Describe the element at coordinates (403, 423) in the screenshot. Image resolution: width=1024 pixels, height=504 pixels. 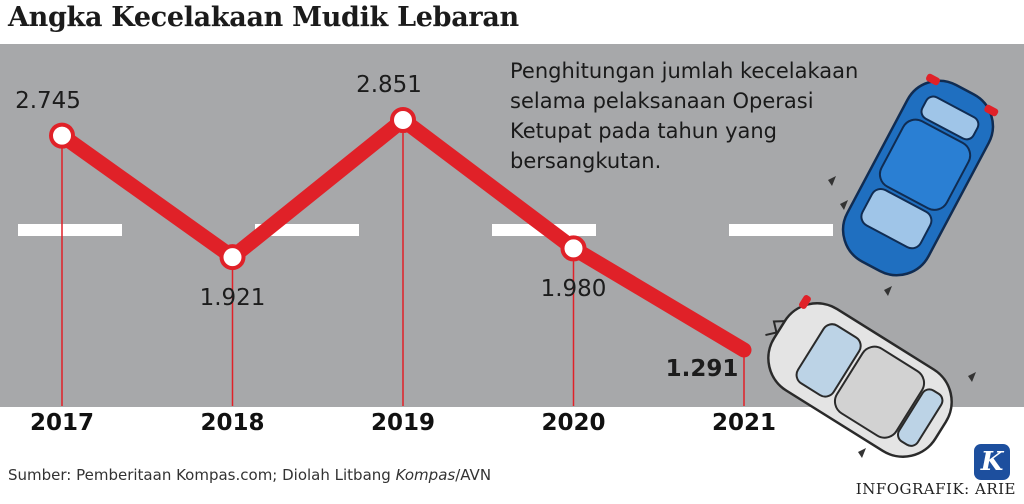
I see `x-tick-label: 2019` at that location.